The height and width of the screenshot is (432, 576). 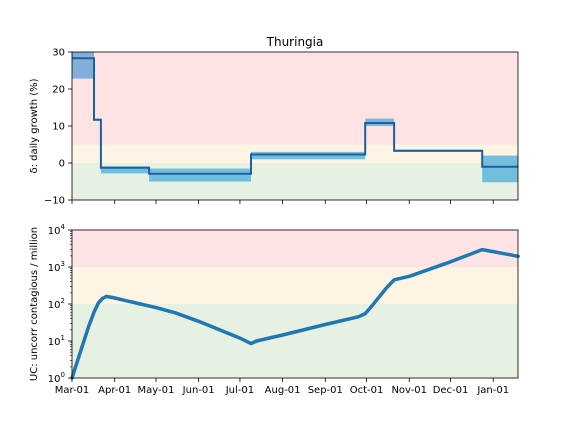 What do you see at coordinates (57, 230) in the screenshot?
I see `contagious-ytick-label-4: 10⁴` at bounding box center [57, 230].